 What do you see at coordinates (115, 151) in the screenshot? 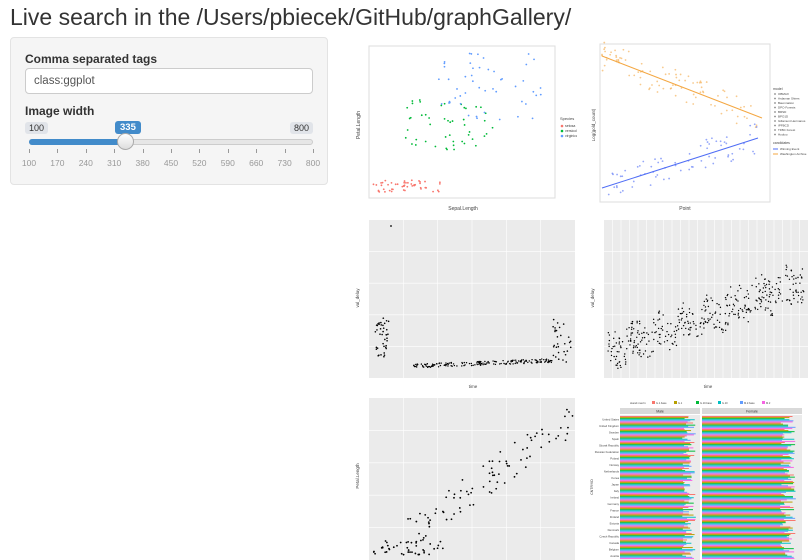
I see `slider-tick` at bounding box center [115, 151].